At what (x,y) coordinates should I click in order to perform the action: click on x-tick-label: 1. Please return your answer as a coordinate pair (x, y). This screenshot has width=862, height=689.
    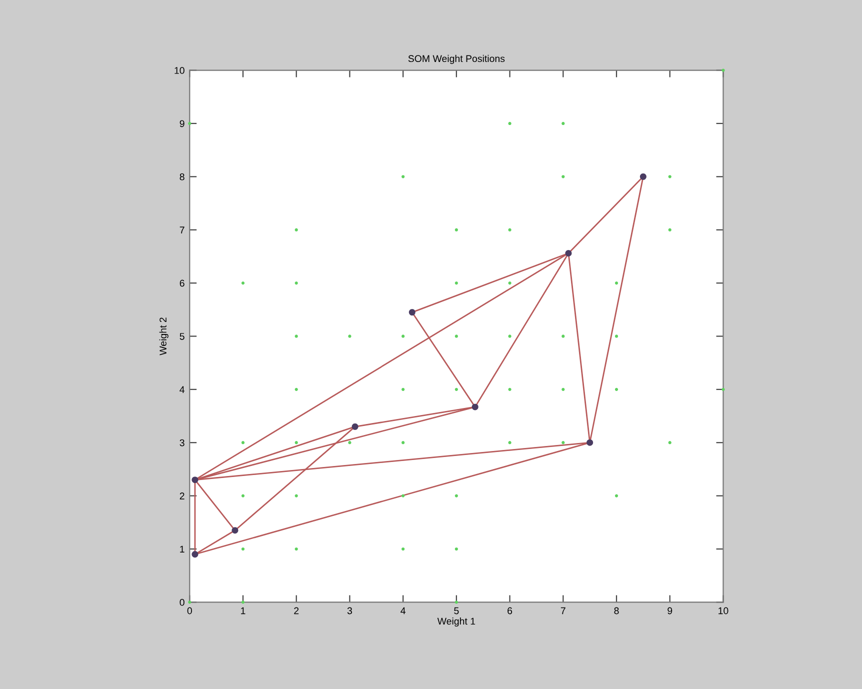
    Looking at the image, I should click on (243, 610).